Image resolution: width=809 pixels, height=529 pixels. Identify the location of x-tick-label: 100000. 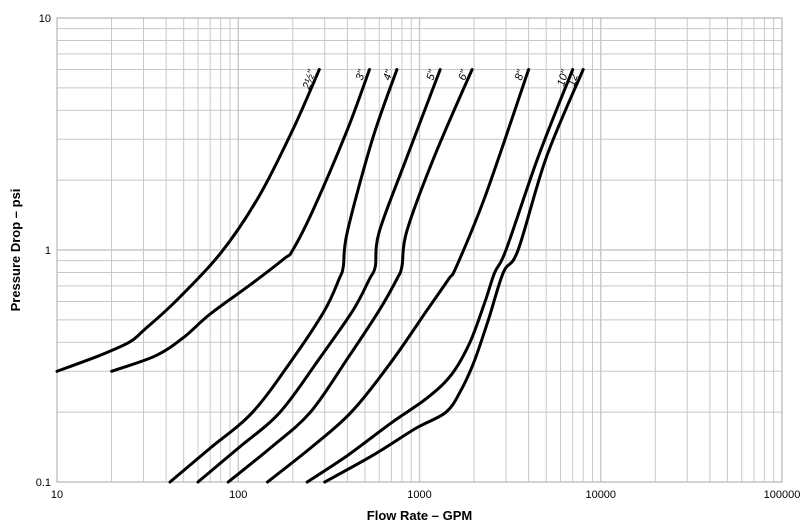
(782, 495).